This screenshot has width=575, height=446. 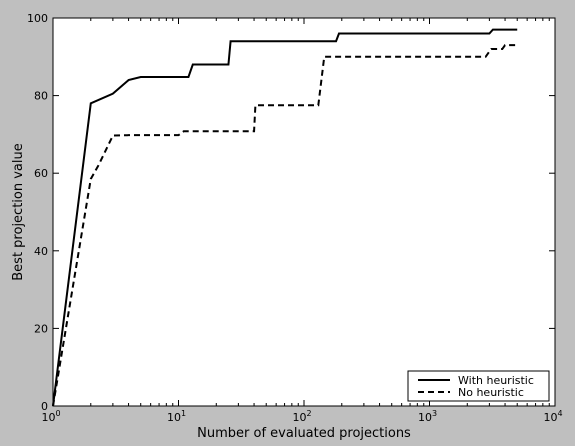 I want to click on legend: With heuristic No heuristic, so click(x=478, y=386).